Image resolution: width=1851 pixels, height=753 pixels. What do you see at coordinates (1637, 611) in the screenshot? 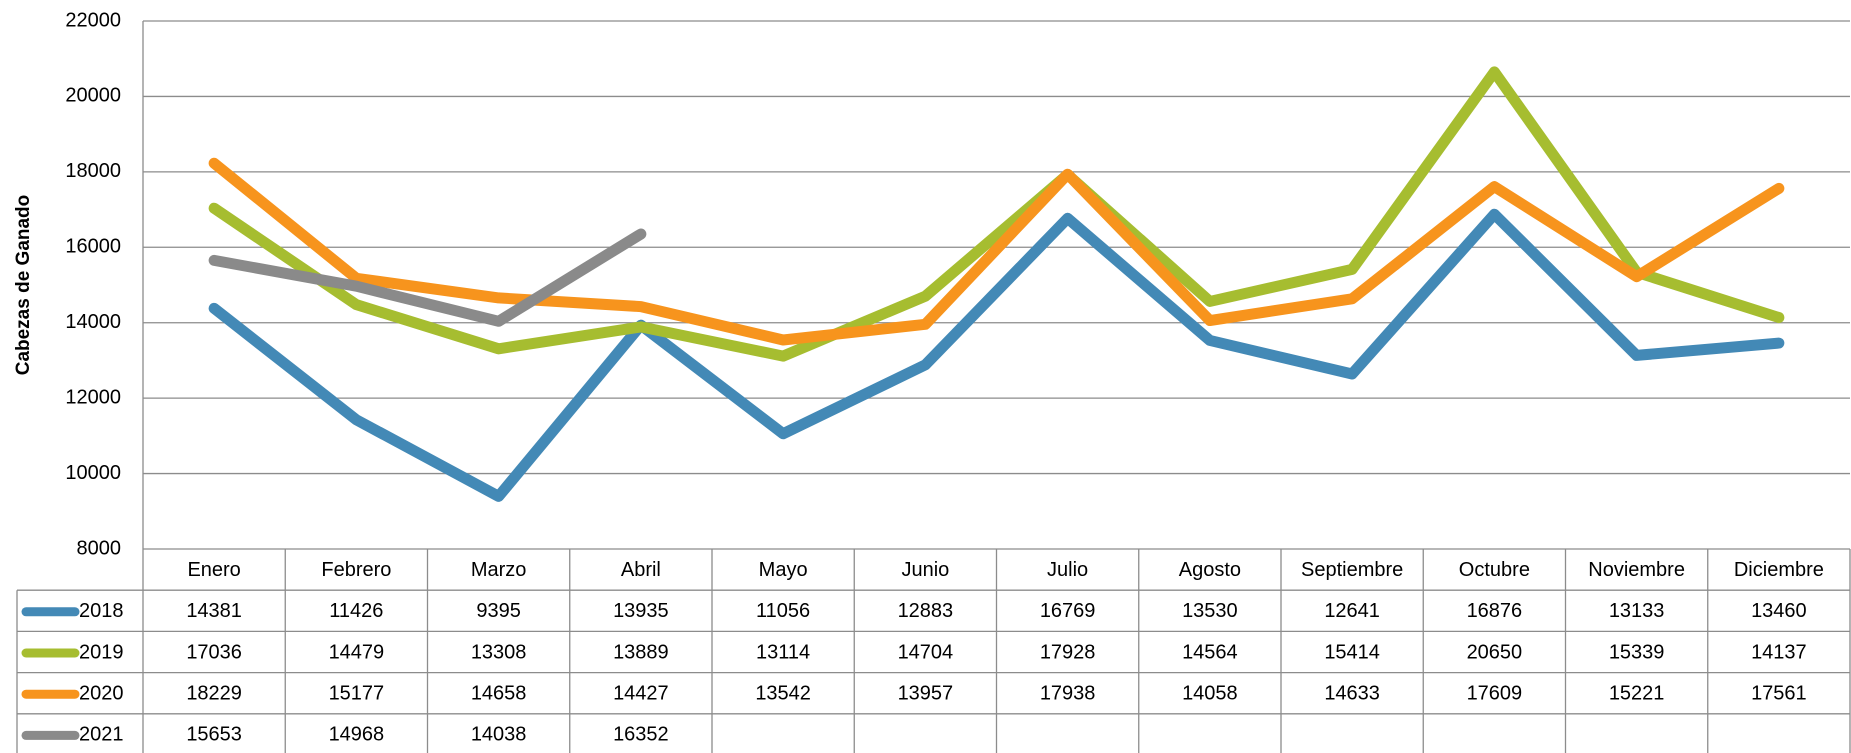
I see `table-value: 13133` at bounding box center [1637, 611].